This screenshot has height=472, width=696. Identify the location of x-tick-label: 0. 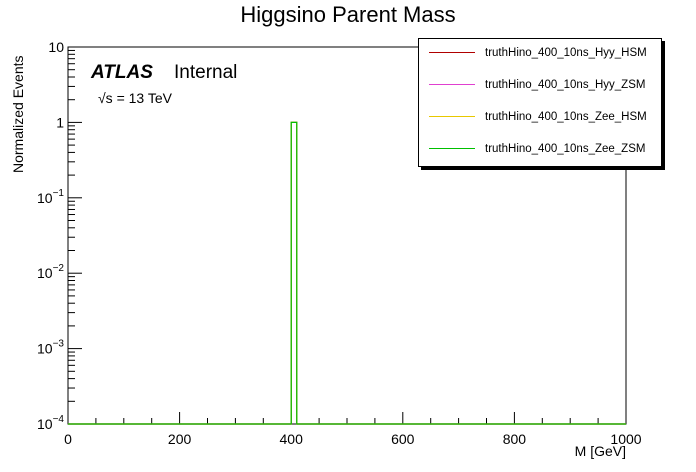
(68, 439).